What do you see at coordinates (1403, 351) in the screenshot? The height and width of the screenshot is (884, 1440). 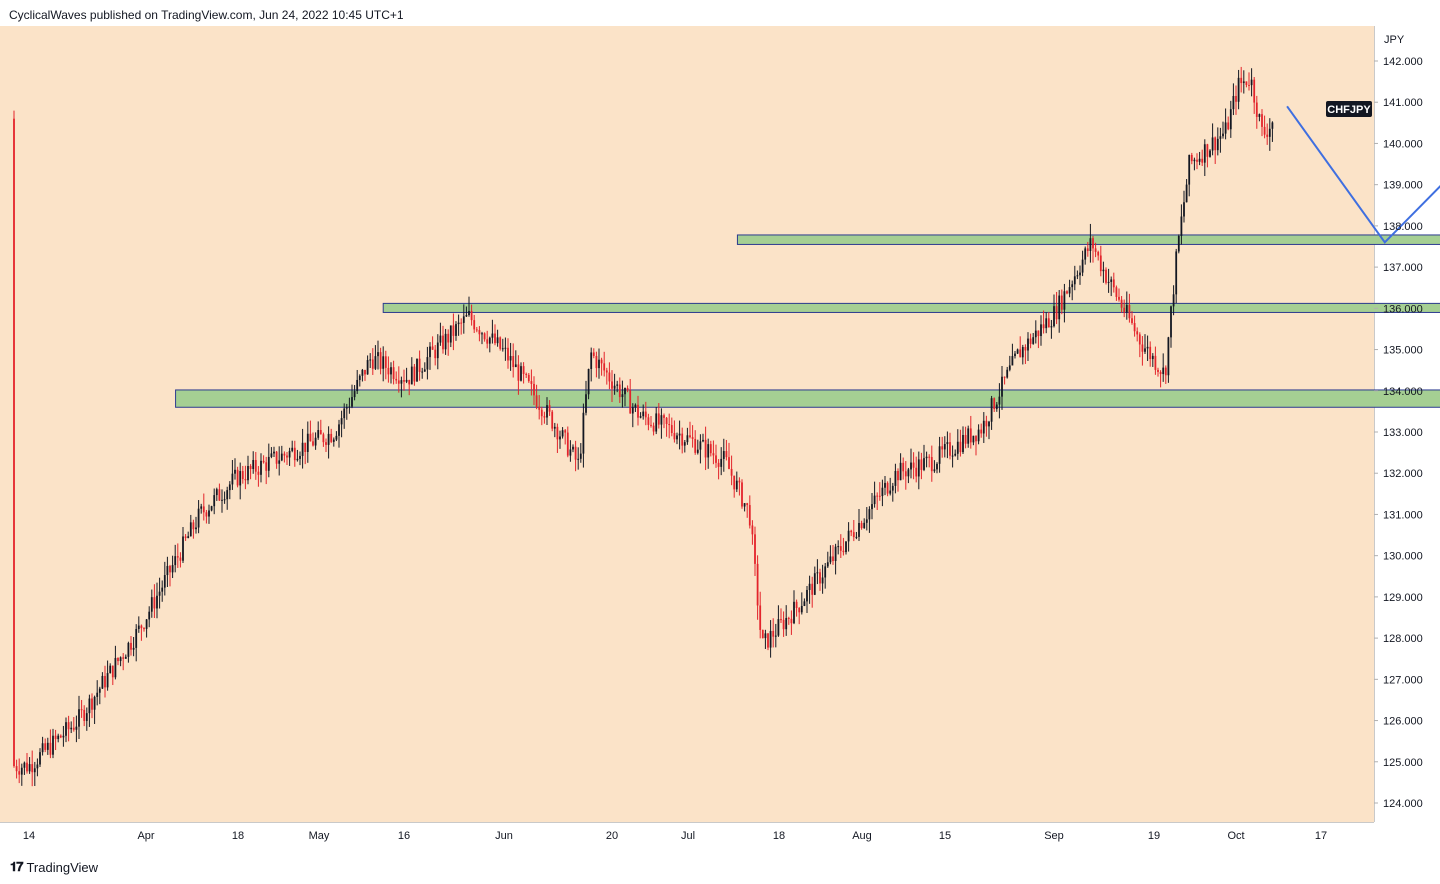 I see `price-tick-label: 135.000` at bounding box center [1403, 351].